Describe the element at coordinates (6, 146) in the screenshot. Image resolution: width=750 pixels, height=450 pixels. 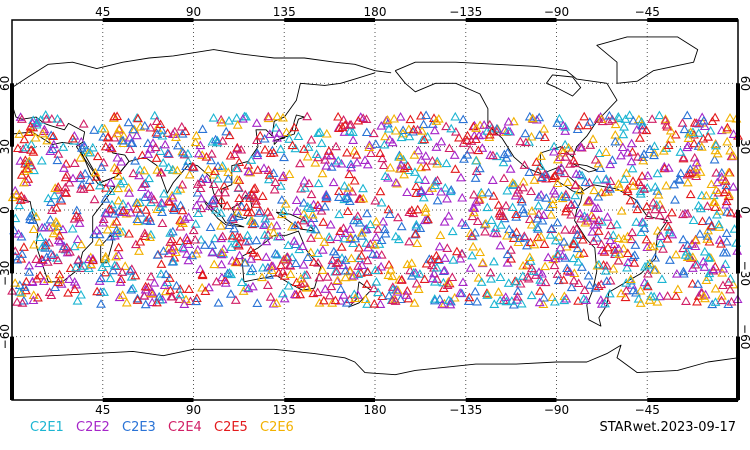
I see `latitude-label-left: 30` at that location.